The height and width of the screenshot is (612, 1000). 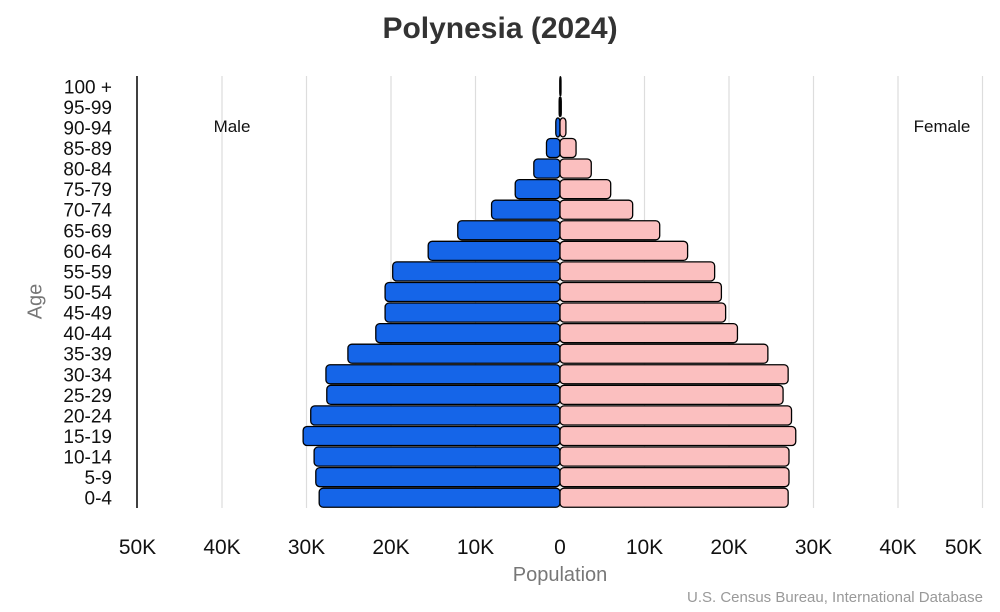 I want to click on y-tick-label: 60-64, so click(x=87, y=252).